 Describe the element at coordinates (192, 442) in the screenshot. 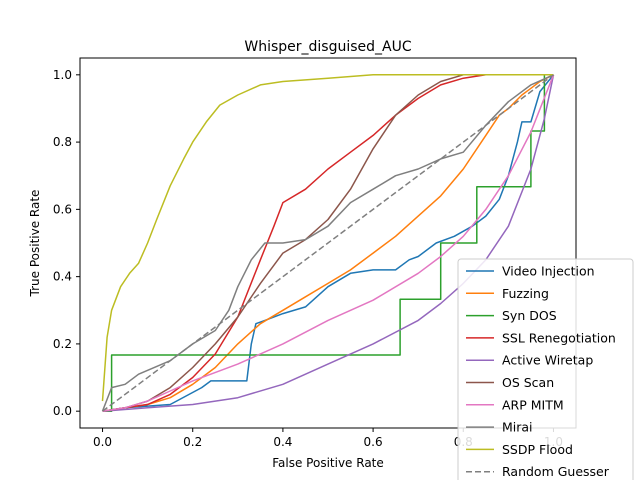

I see `x-tick-label: 0.2` at that location.